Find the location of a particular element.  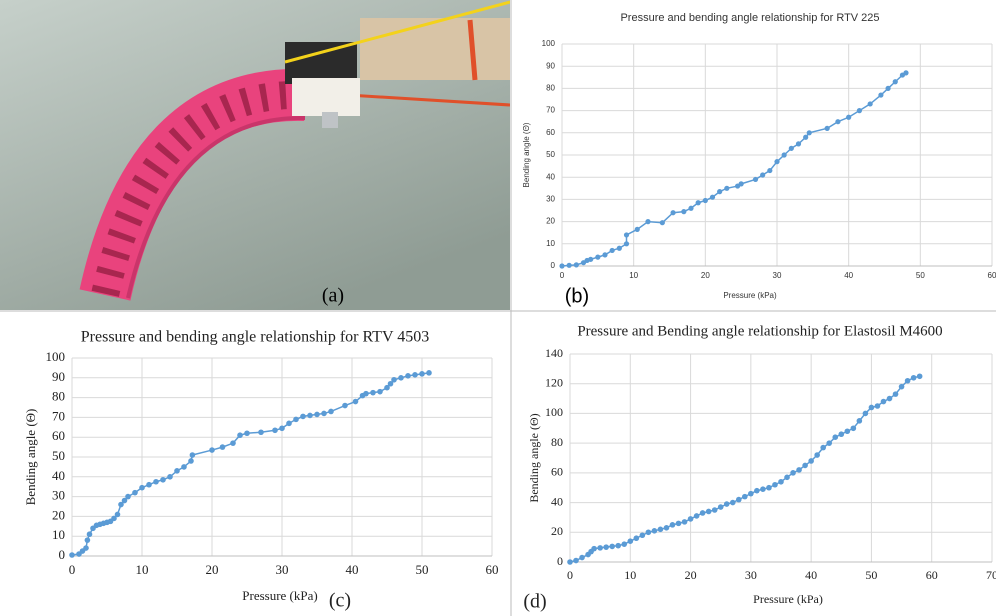

y-tick-label: 90 is located at coordinates (58, 376).